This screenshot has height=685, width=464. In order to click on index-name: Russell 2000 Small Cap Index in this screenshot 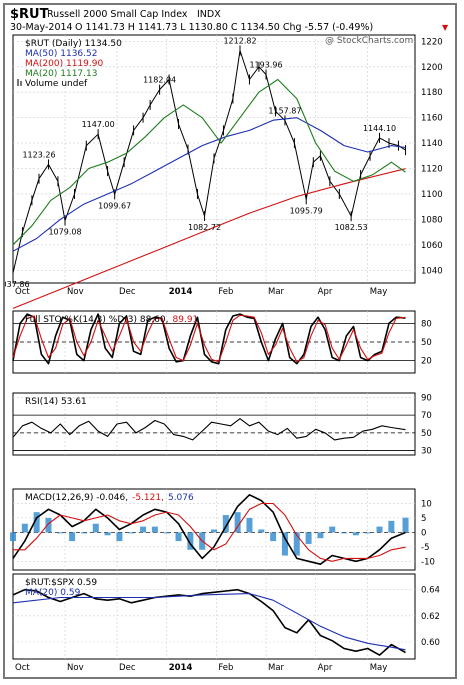, I will do `click(117, 14)`.